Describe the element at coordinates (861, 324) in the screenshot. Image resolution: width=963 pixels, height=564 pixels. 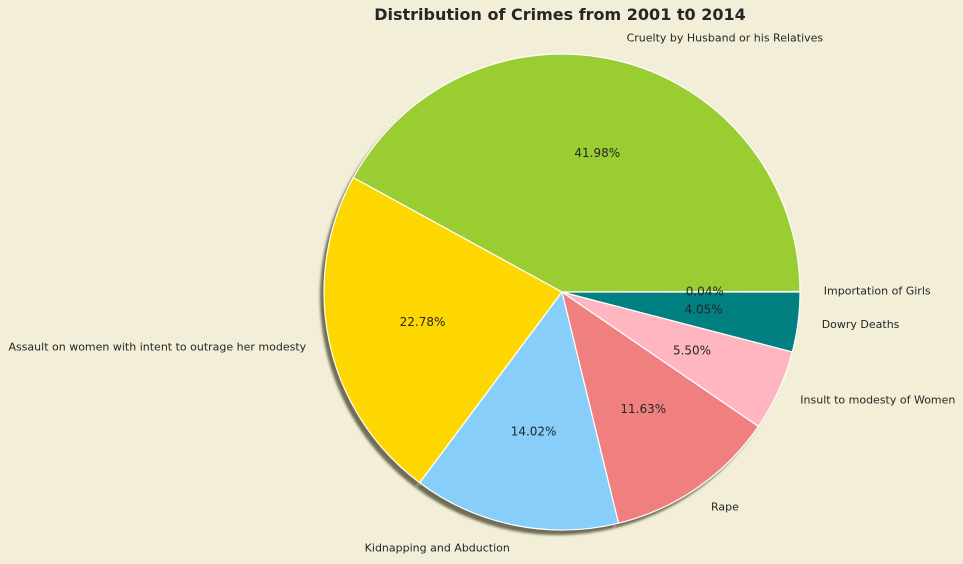
I see `slice-label-dowry-deaths: Dowry Deaths` at that location.